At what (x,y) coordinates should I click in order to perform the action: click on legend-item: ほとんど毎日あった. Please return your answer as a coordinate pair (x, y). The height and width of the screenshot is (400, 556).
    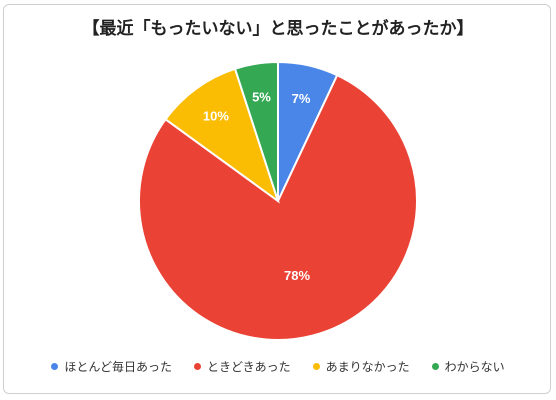
    Looking at the image, I should click on (111, 366).